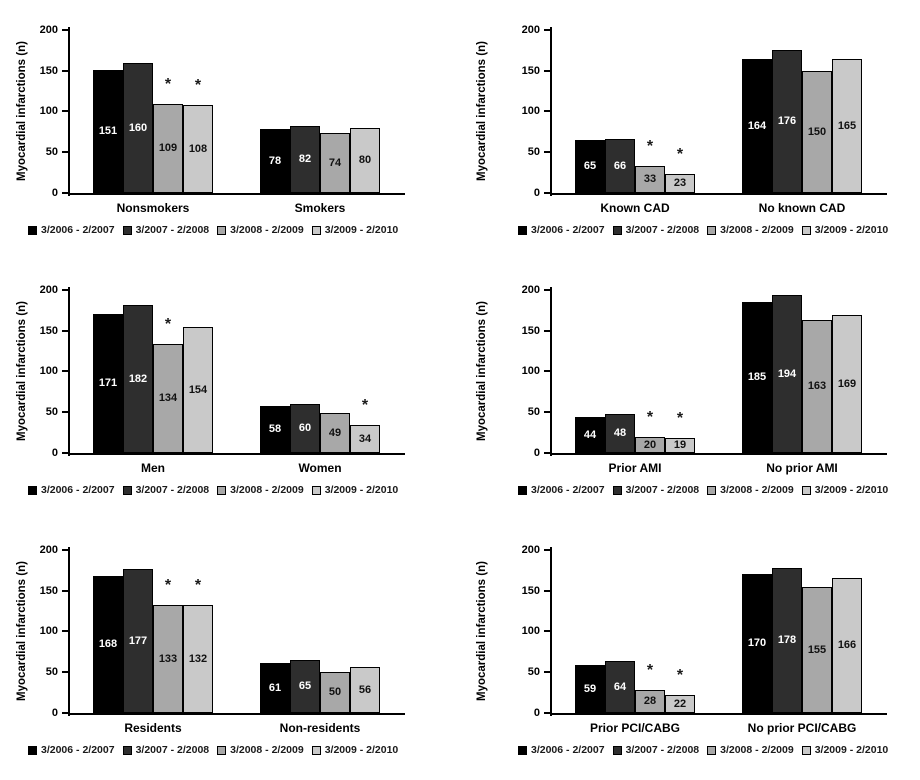  What do you see at coordinates (847, 645) in the screenshot?
I see `bar: 166` at bounding box center [847, 645].